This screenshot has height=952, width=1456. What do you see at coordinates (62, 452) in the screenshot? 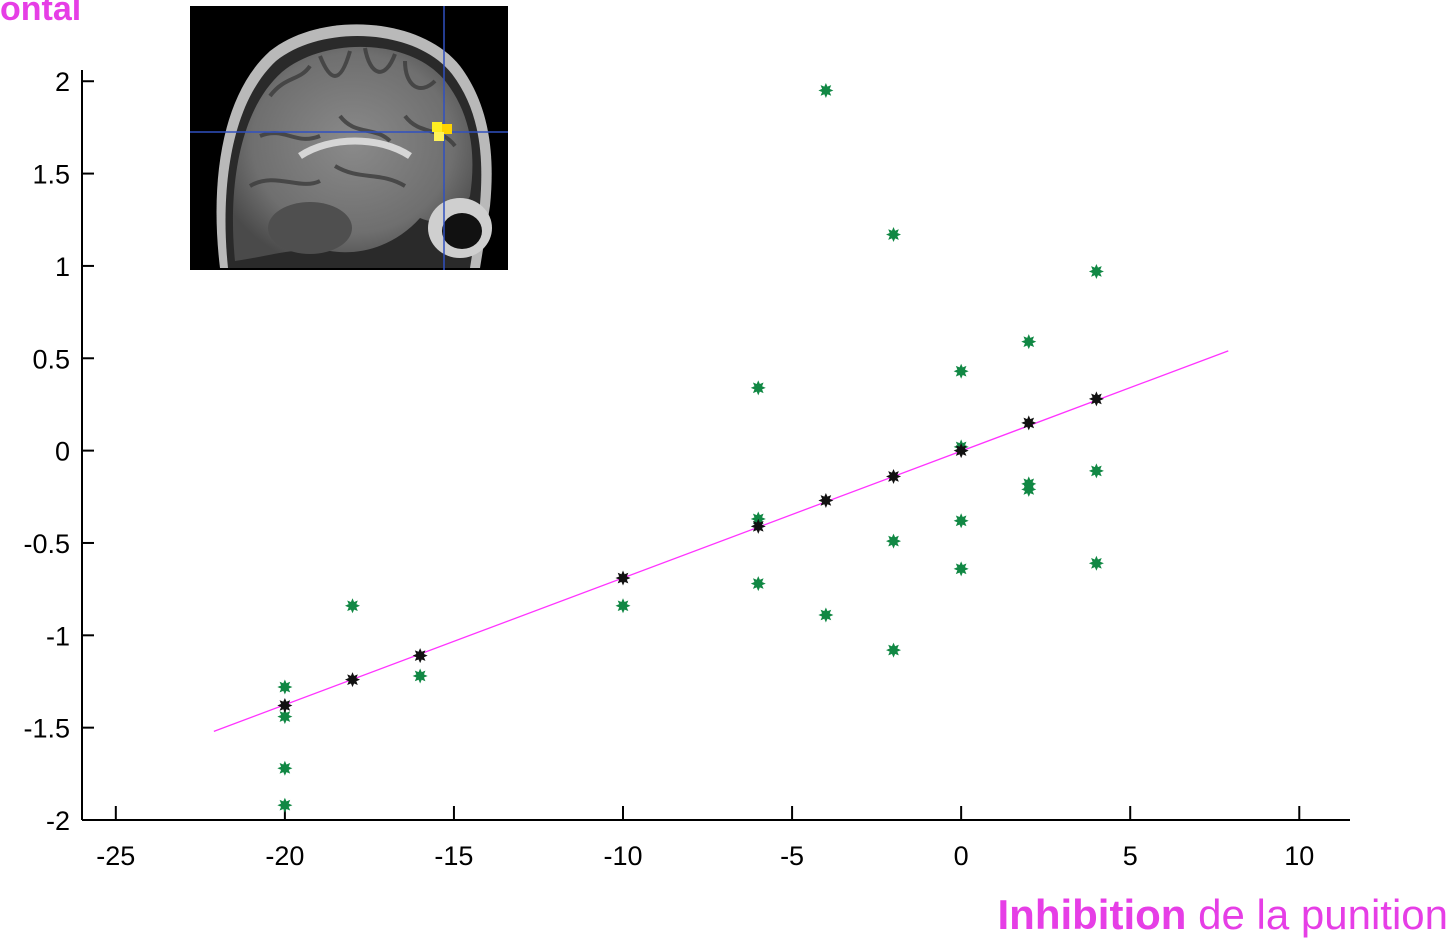
I see `y-tick-label: 0` at bounding box center [62, 452].